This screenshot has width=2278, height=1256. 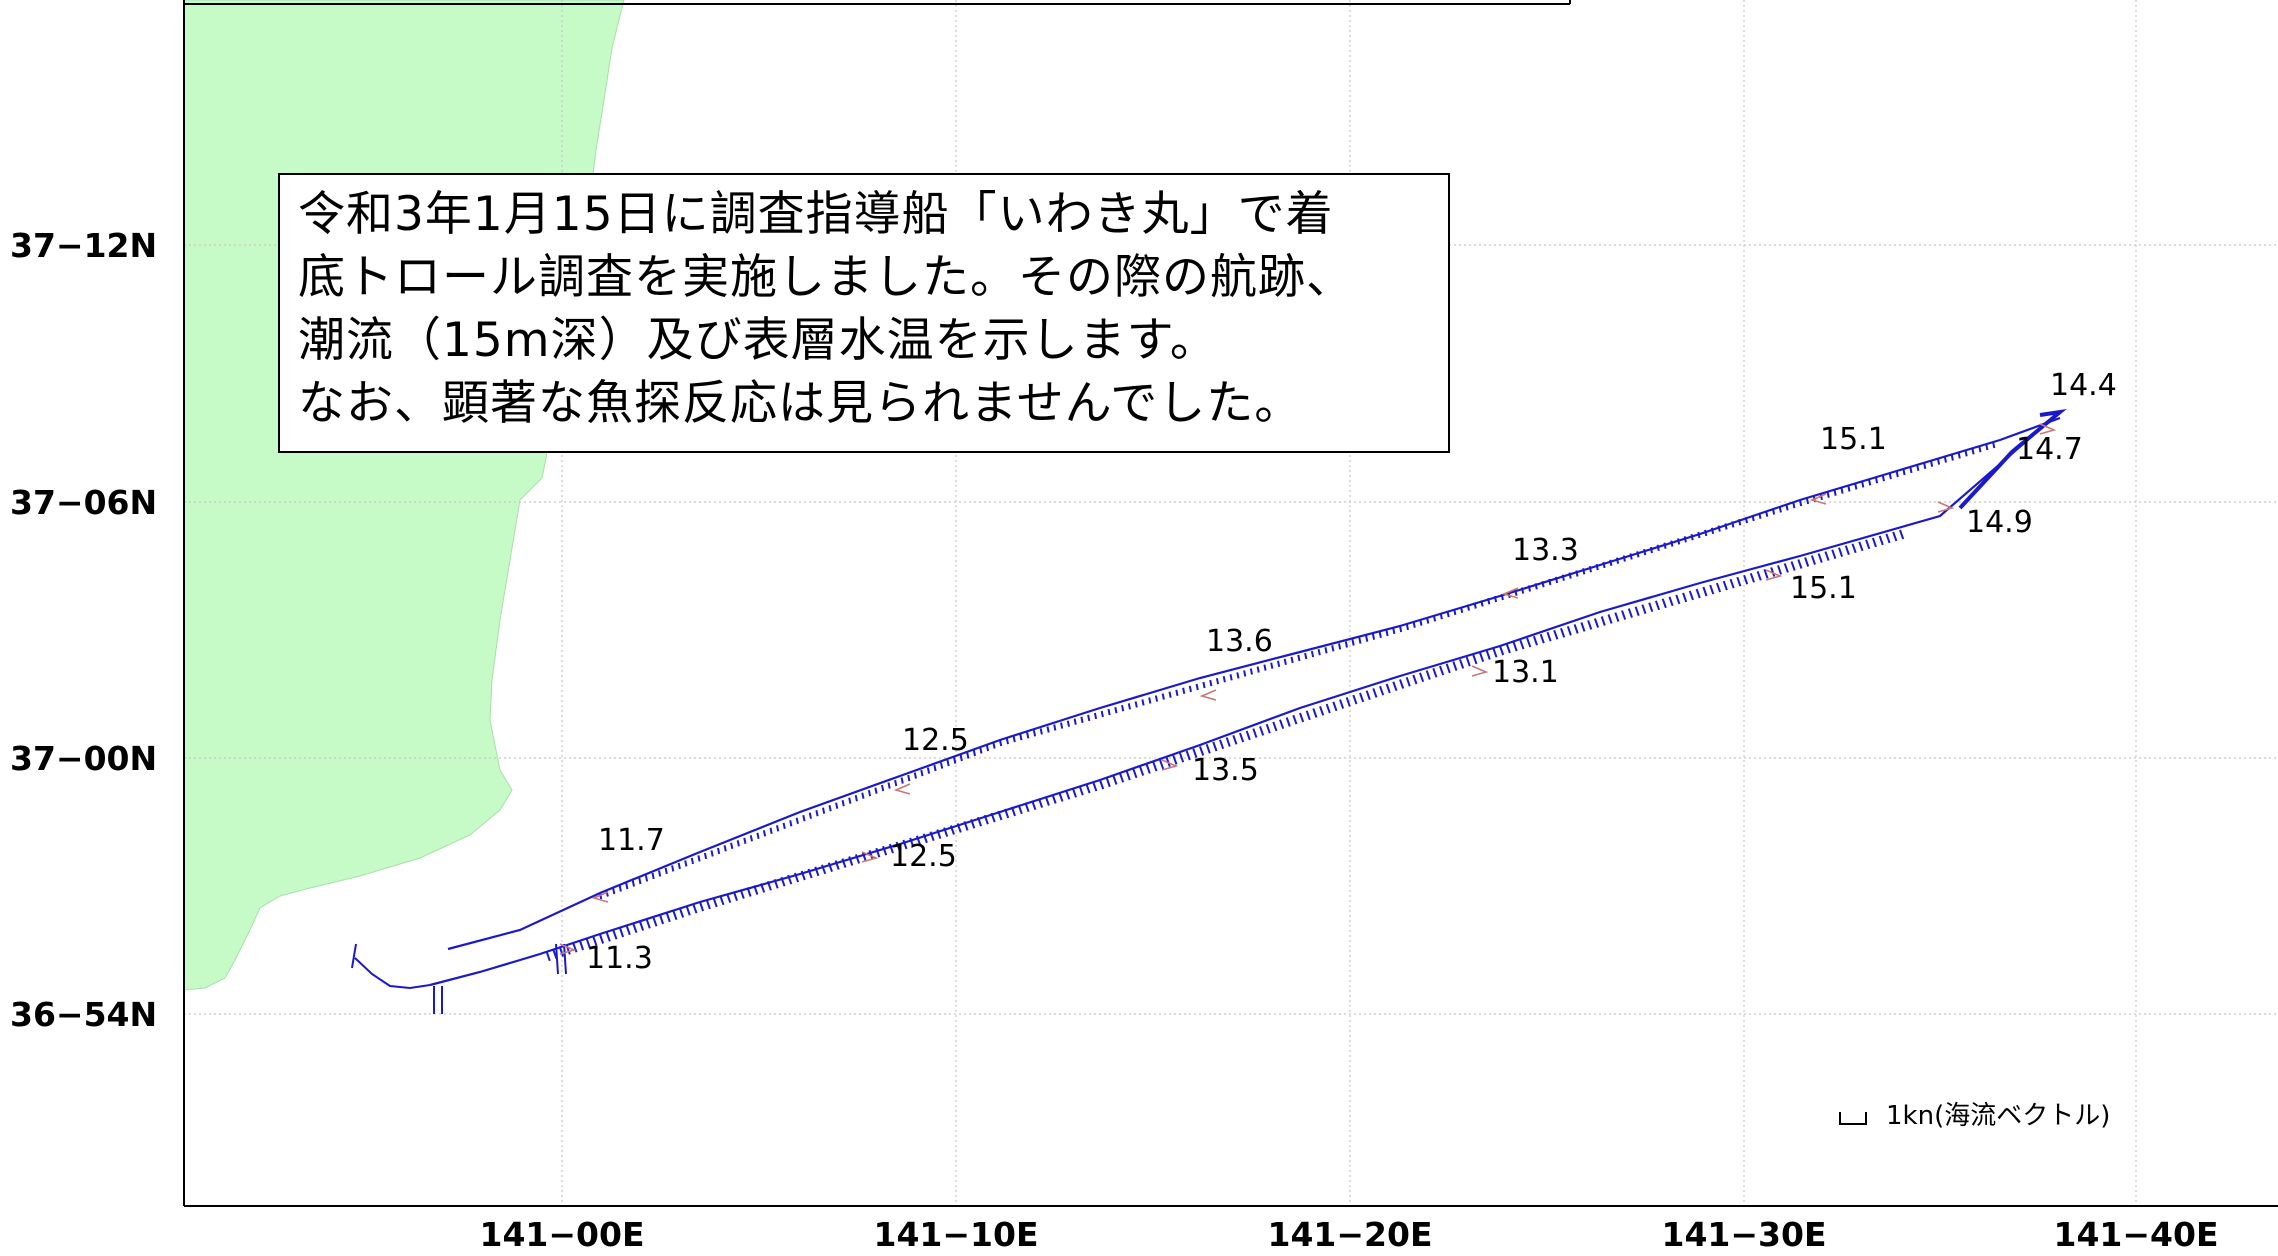 What do you see at coordinates (1744, 1234) in the screenshot?
I see `lon-label-141-30: 141−30E` at bounding box center [1744, 1234].